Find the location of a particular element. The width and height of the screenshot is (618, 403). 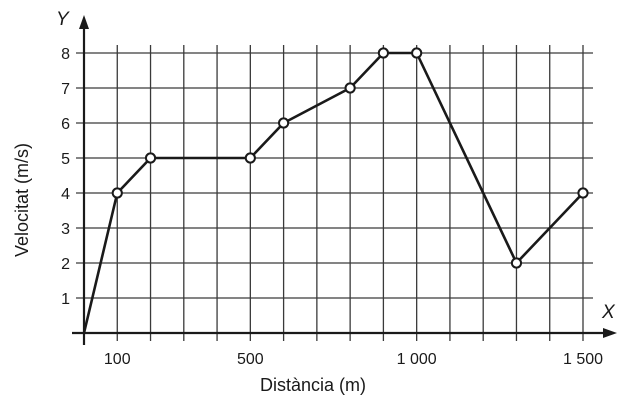

x-tick-label: 500 is located at coordinates (250, 359).